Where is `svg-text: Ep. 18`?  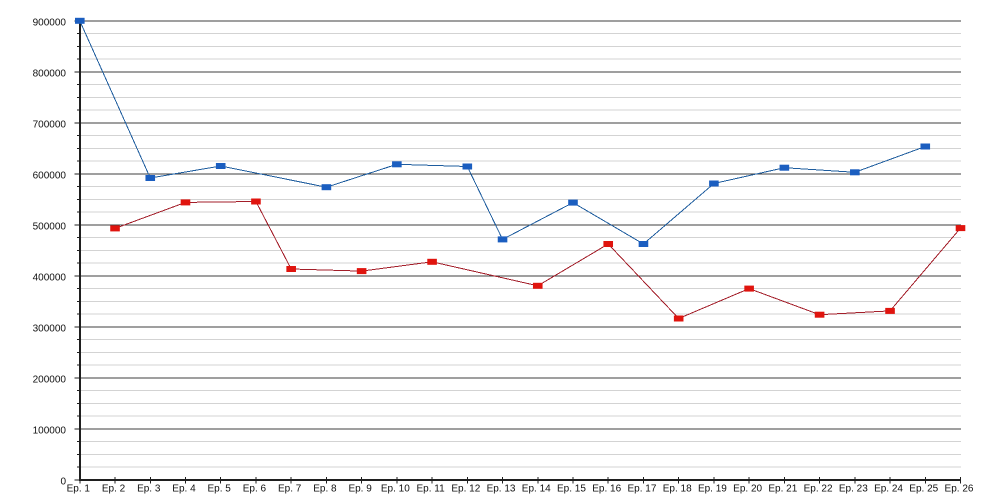
svg-text: Ep. 18 is located at coordinates (677, 489).